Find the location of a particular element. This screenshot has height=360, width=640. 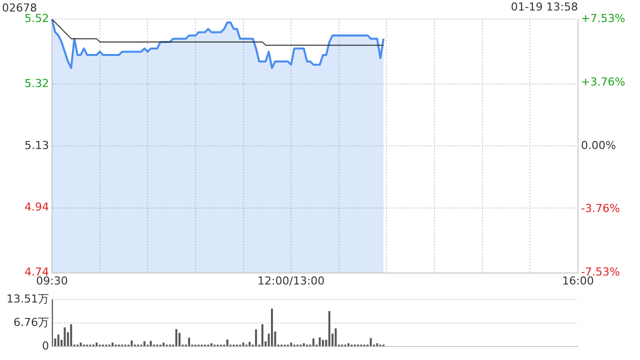

x-tick-label: 12:00/13:00 is located at coordinates (291, 281).